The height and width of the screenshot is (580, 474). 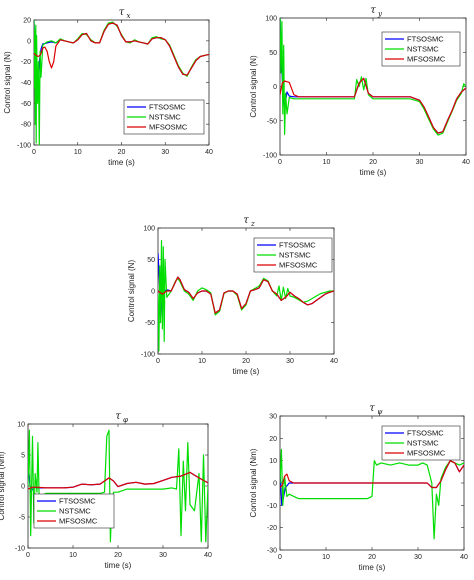 What do you see at coordinates (129, 16) in the screenshot?
I see `chart-title-subscript: x` at bounding box center [129, 16].